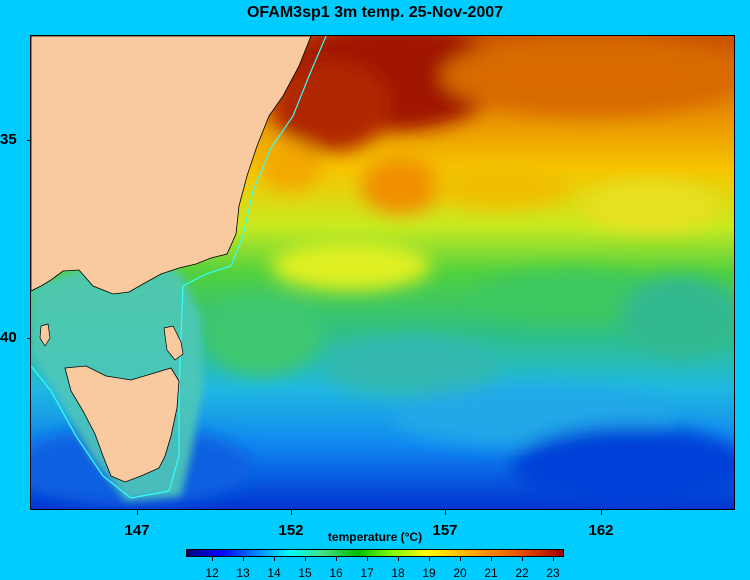  I want to click on king-island, so click(45, 335).